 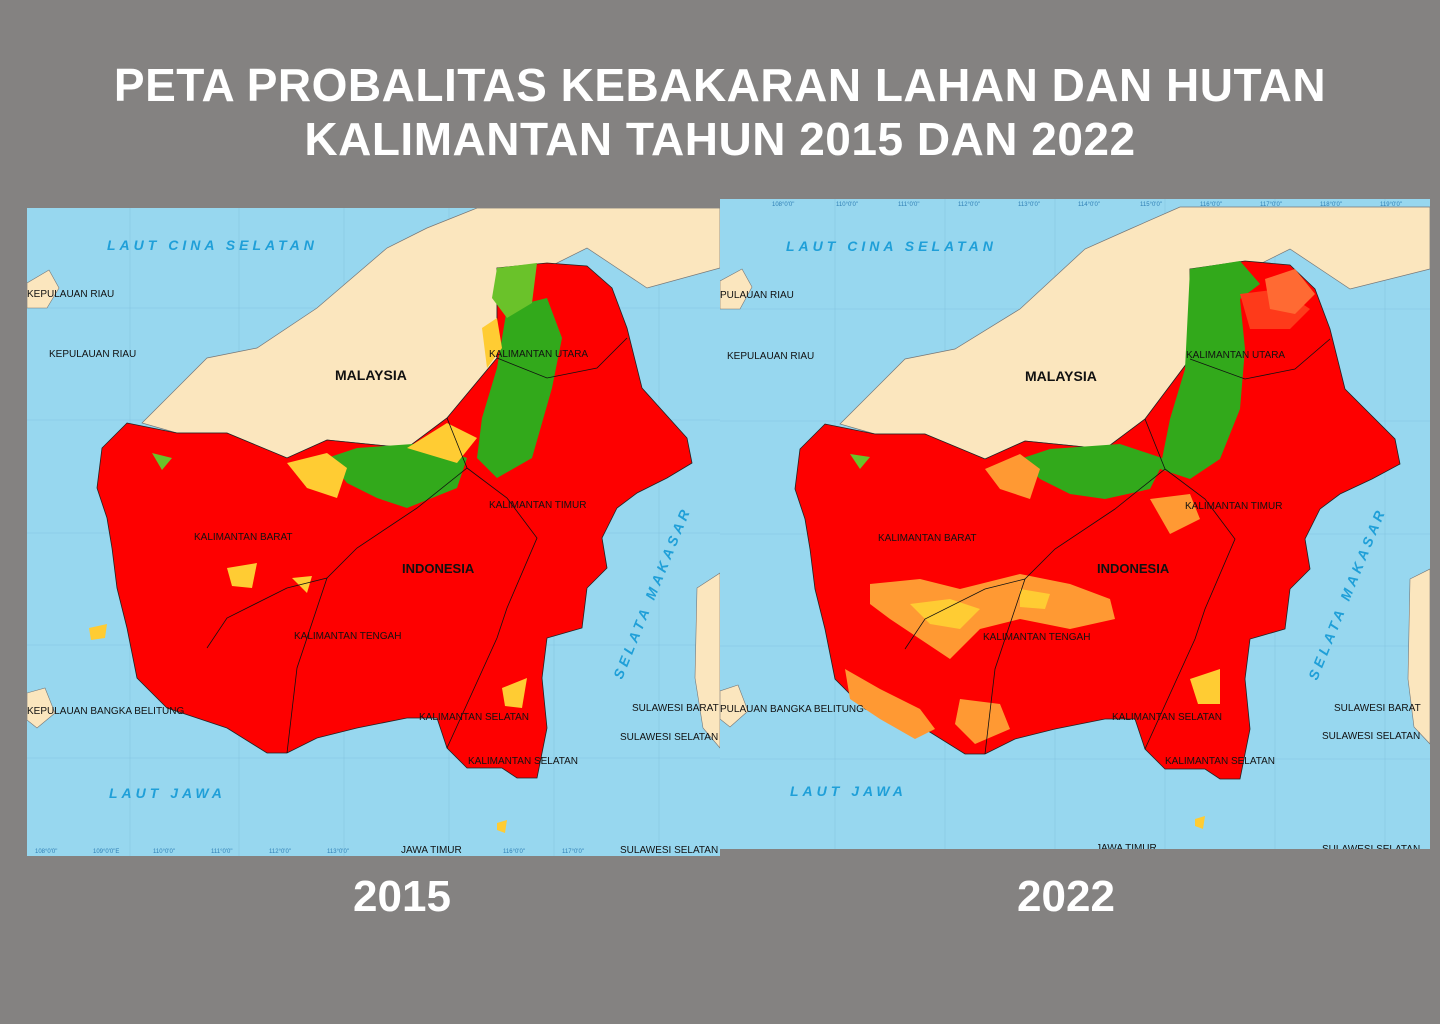 What do you see at coordinates (792, 709) in the screenshot?
I see `label-bangka-belitung-2022: PULAUAN BANGKA BELITUNG` at bounding box center [792, 709].